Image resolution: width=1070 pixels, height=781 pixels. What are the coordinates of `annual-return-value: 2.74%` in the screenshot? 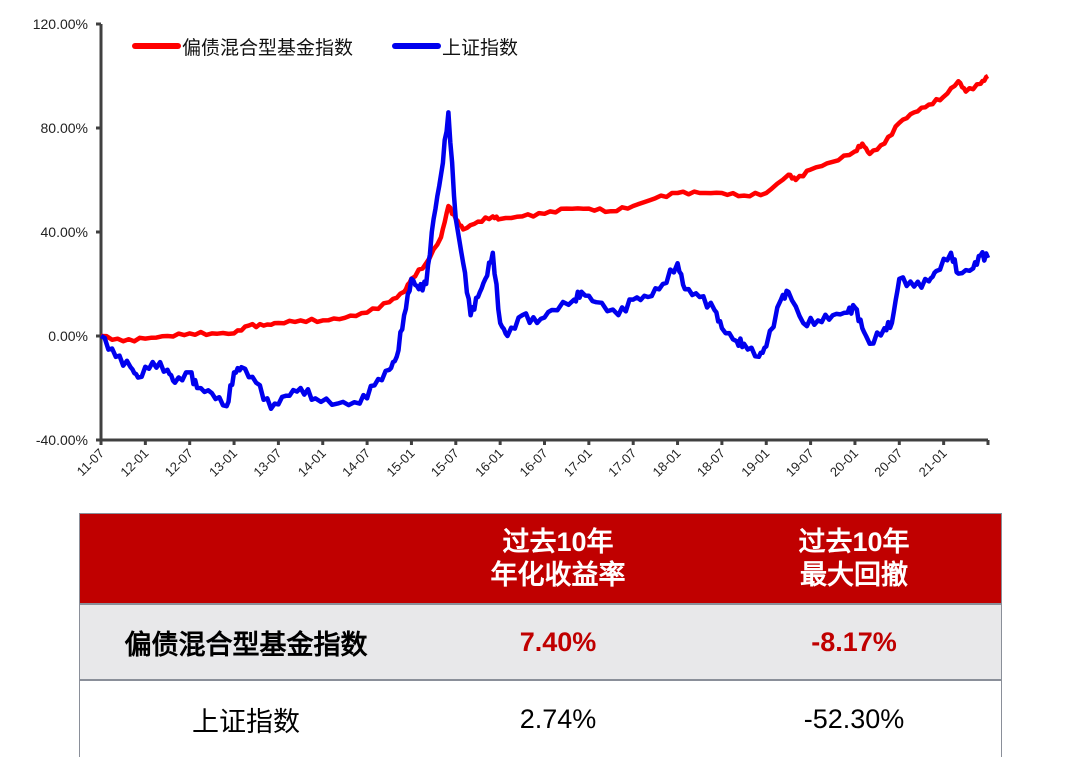 It's located at (558, 718).